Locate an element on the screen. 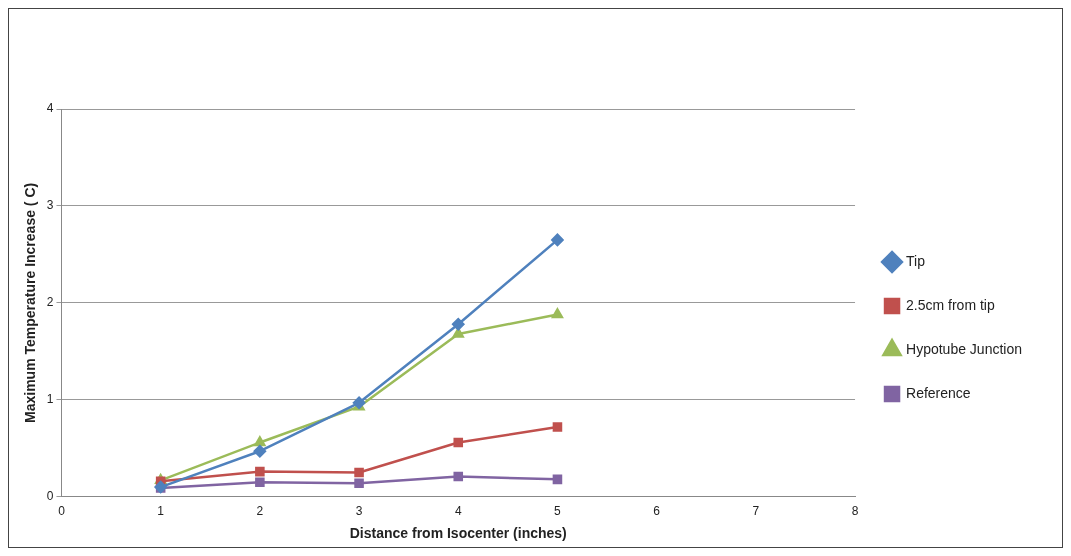  x-tick-label: 6 is located at coordinates (657, 511).